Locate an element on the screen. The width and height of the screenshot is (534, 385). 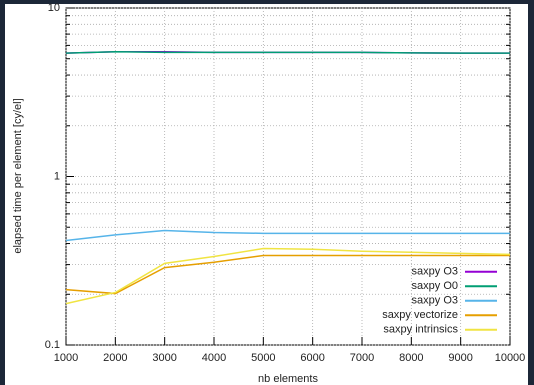
x-tick-label: 10000 is located at coordinates (510, 358).